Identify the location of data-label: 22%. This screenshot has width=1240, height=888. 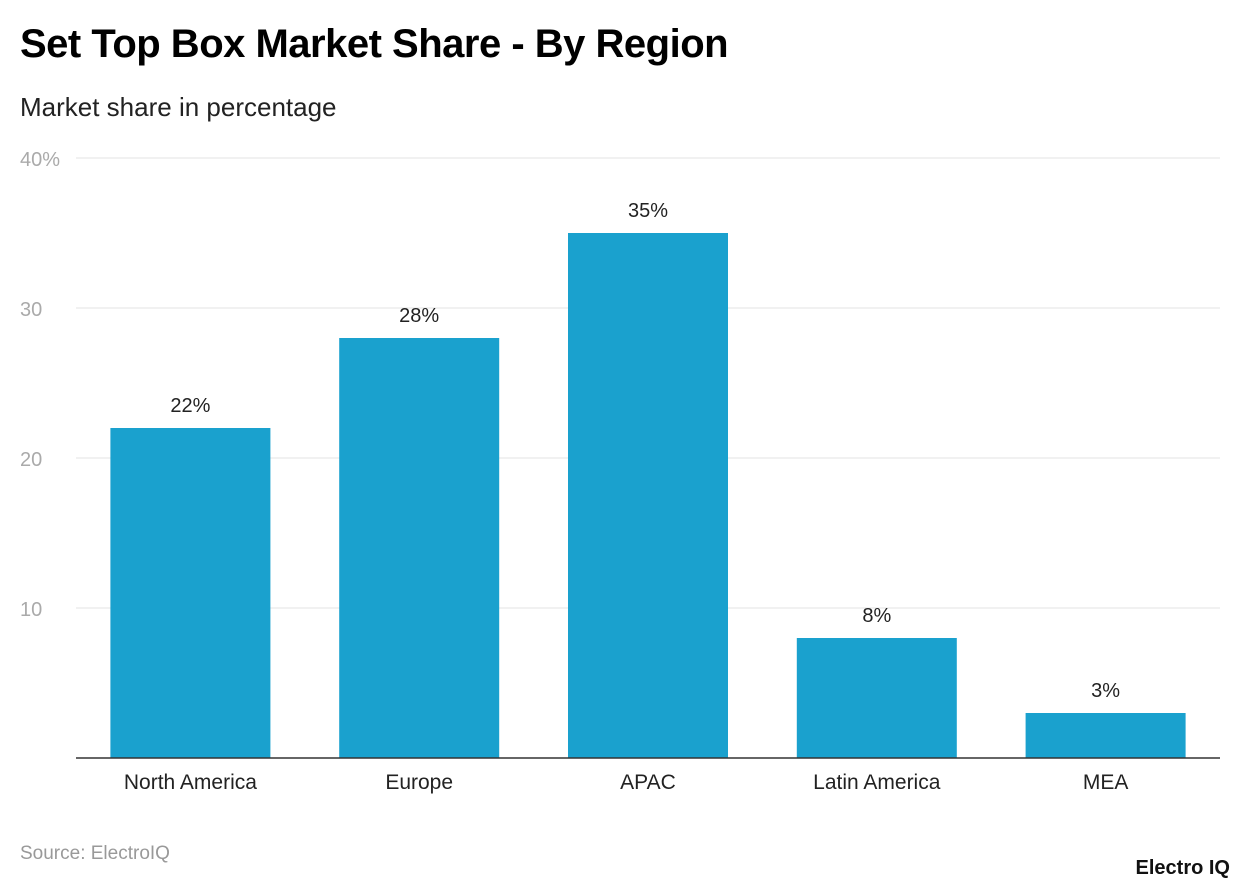
(190, 406).